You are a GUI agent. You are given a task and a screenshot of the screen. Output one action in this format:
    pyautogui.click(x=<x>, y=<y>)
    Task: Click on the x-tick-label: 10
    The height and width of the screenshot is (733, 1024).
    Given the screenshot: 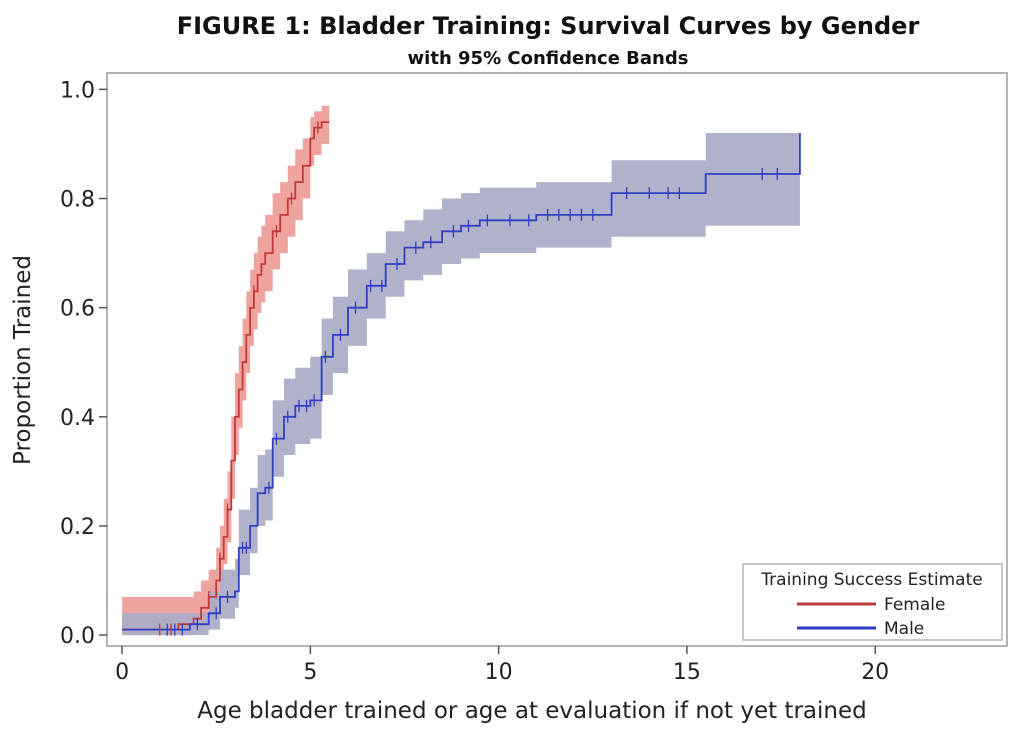 What is the action you would take?
    pyautogui.click(x=499, y=672)
    